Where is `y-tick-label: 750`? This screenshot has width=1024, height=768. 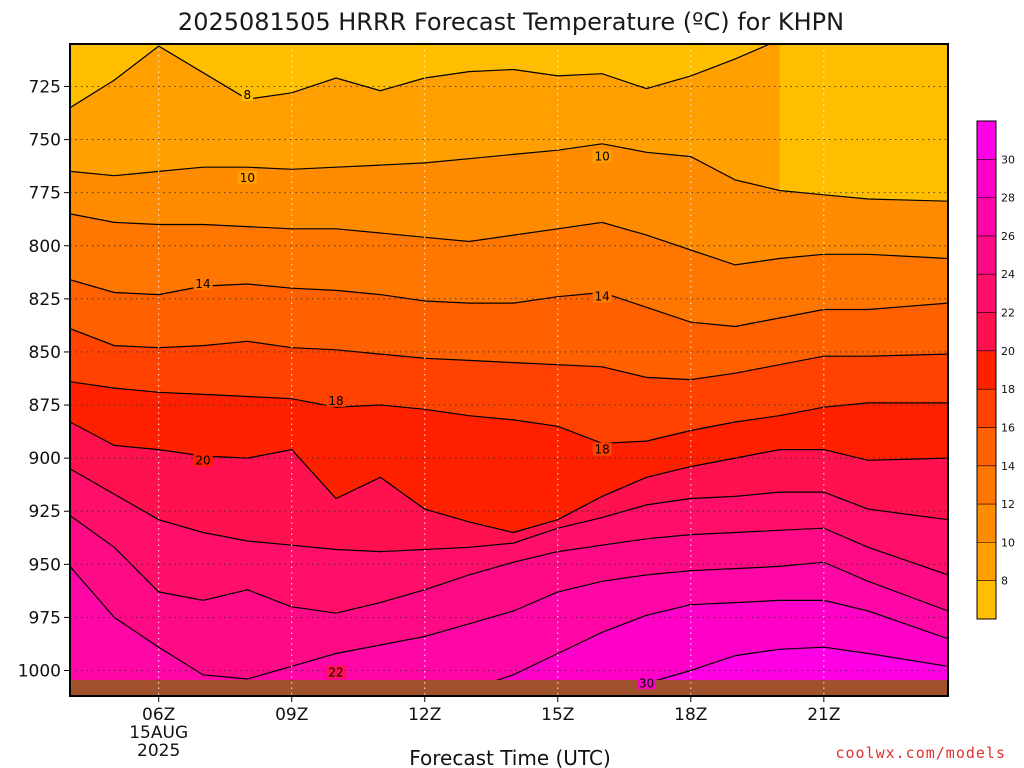 y-tick-label: 750 is located at coordinates (45, 141).